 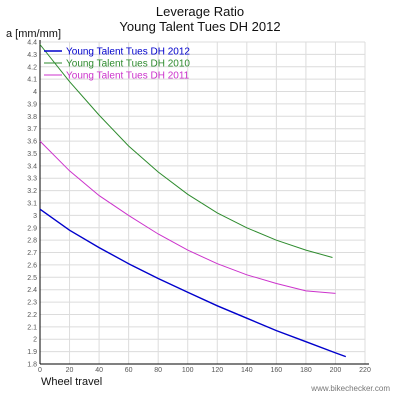 I want to click on x-tick-label: 120, so click(x=217, y=370).